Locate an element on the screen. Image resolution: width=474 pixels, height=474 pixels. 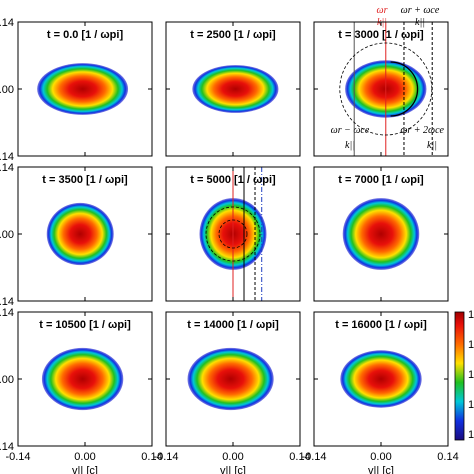
panel-title: t = 0.0 [1 / ωpi] is located at coordinates (85, 35).